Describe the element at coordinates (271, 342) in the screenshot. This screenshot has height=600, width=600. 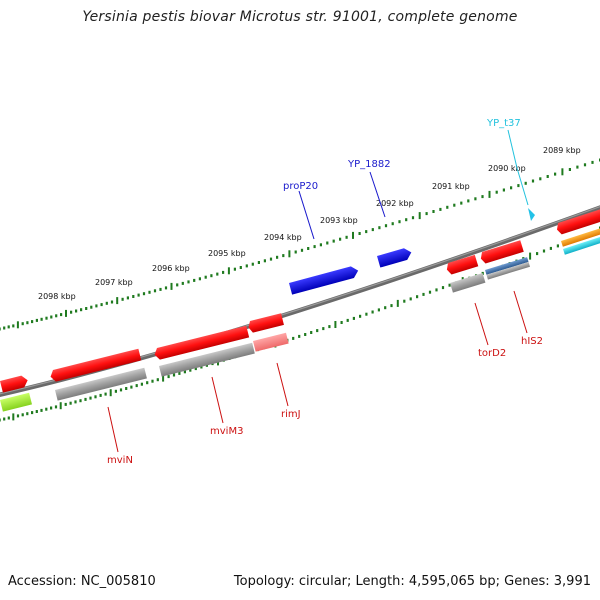
I see `feature-rimJ-light` at that location.